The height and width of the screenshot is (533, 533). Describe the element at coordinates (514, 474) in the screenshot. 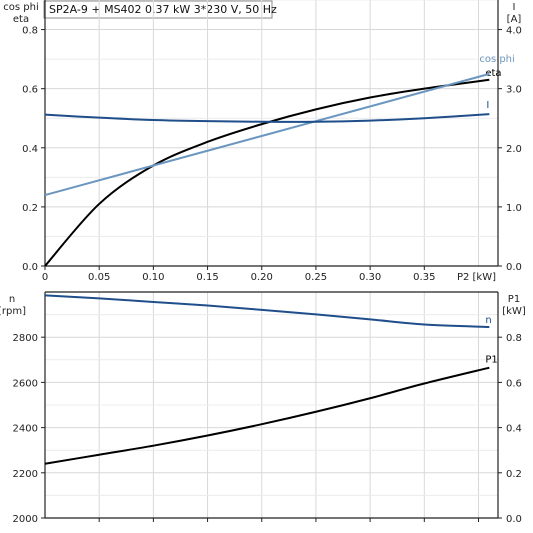

I see `right-tick-label: 0.2` at that location.